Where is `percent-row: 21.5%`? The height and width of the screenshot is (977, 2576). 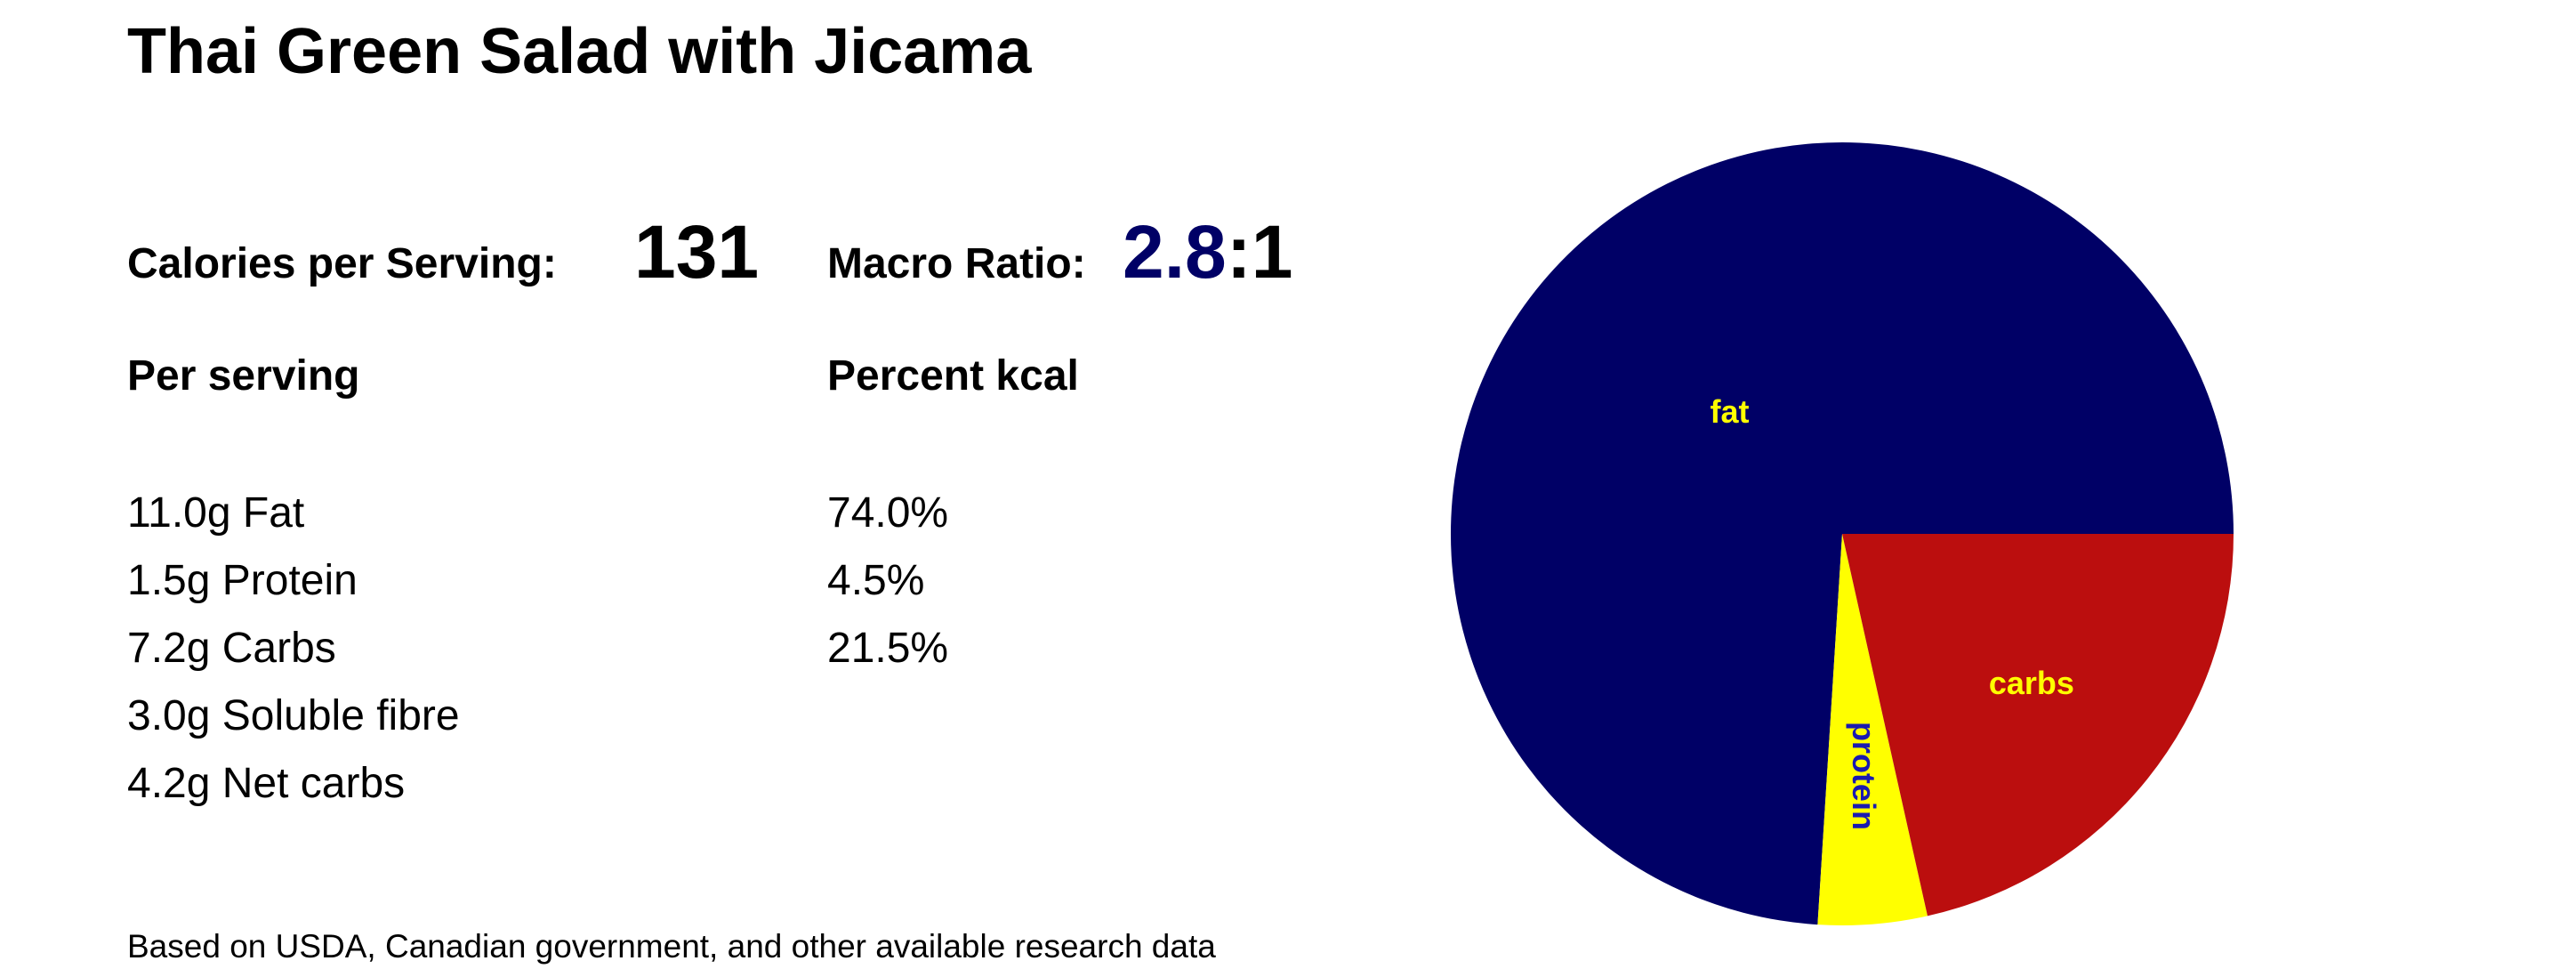
percent-row: 21.5% is located at coordinates (887, 648).